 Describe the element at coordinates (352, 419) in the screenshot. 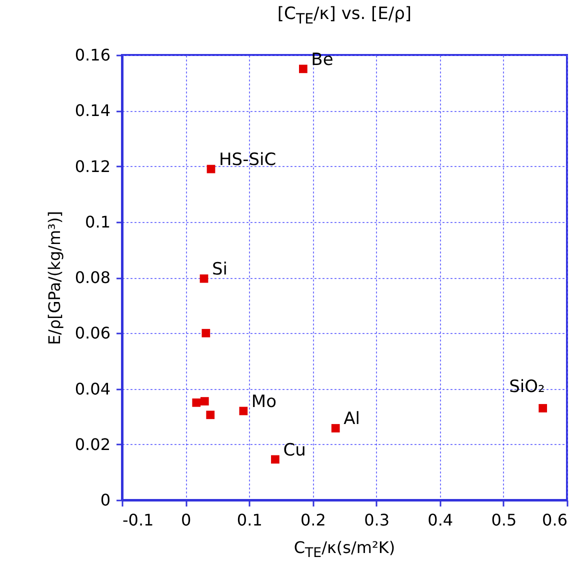

I see `annotation: Al` at that location.